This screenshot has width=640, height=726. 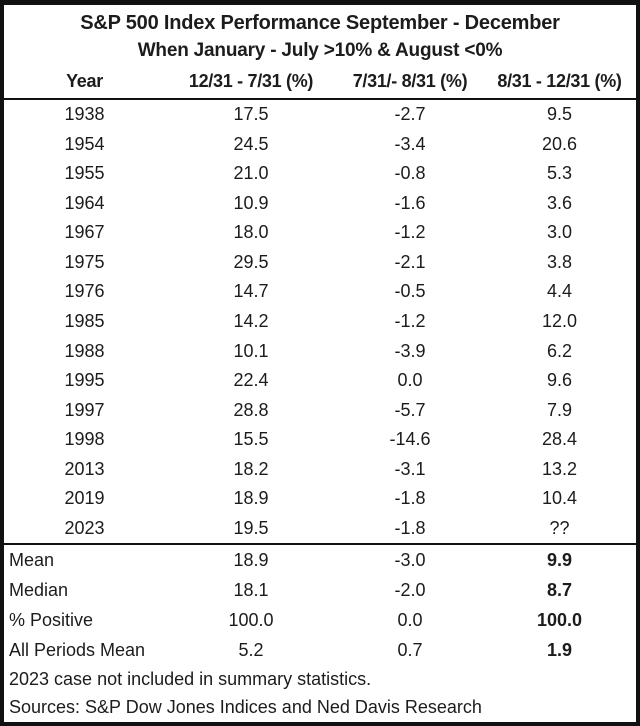 I want to click on jul-aug-cell: -5.7, so click(x=410, y=409).